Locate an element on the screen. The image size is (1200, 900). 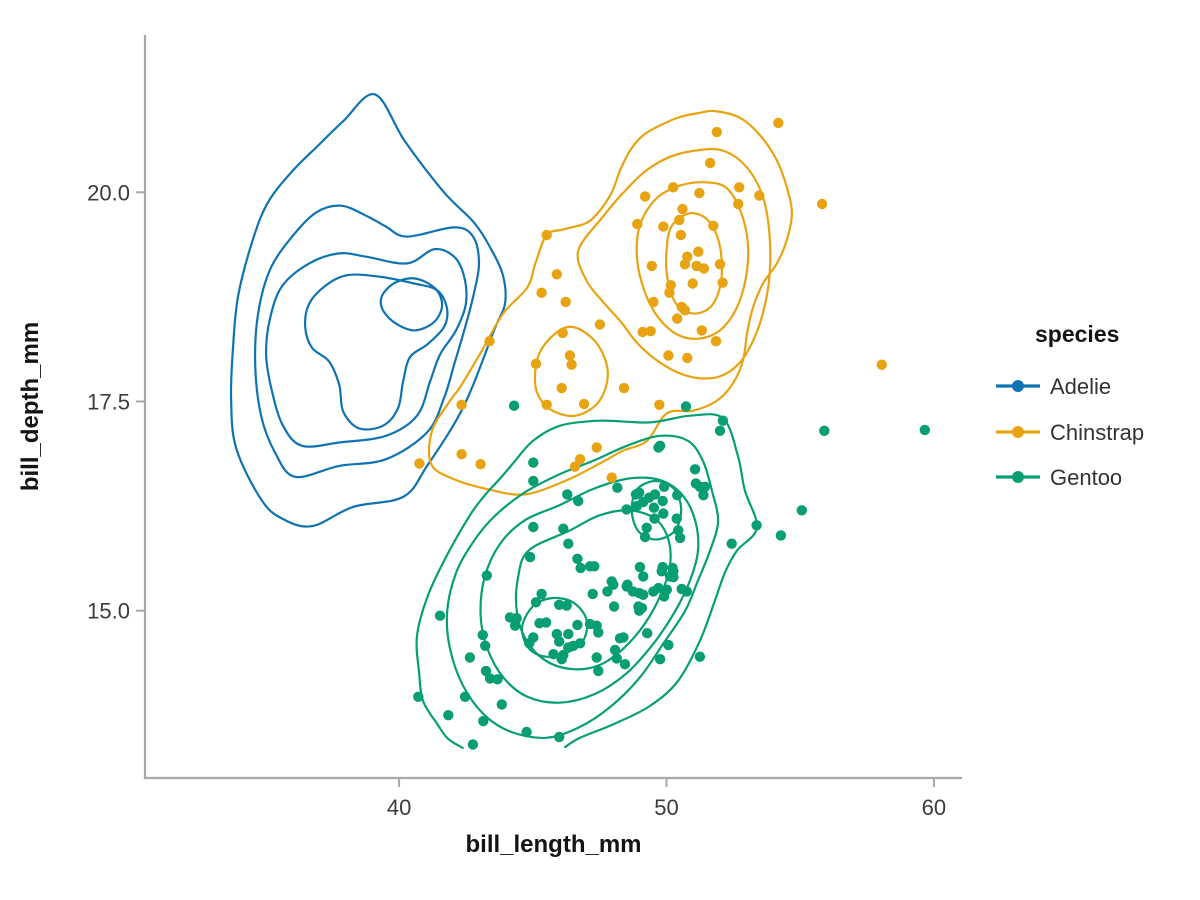
legend-item-gentoo: Gentoo is located at coordinates (1059, 477).